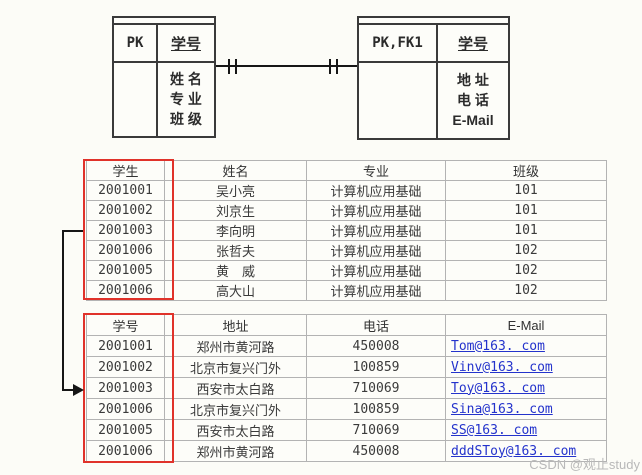  I want to click on email-link: dddSToy@163. com, so click(514, 451).